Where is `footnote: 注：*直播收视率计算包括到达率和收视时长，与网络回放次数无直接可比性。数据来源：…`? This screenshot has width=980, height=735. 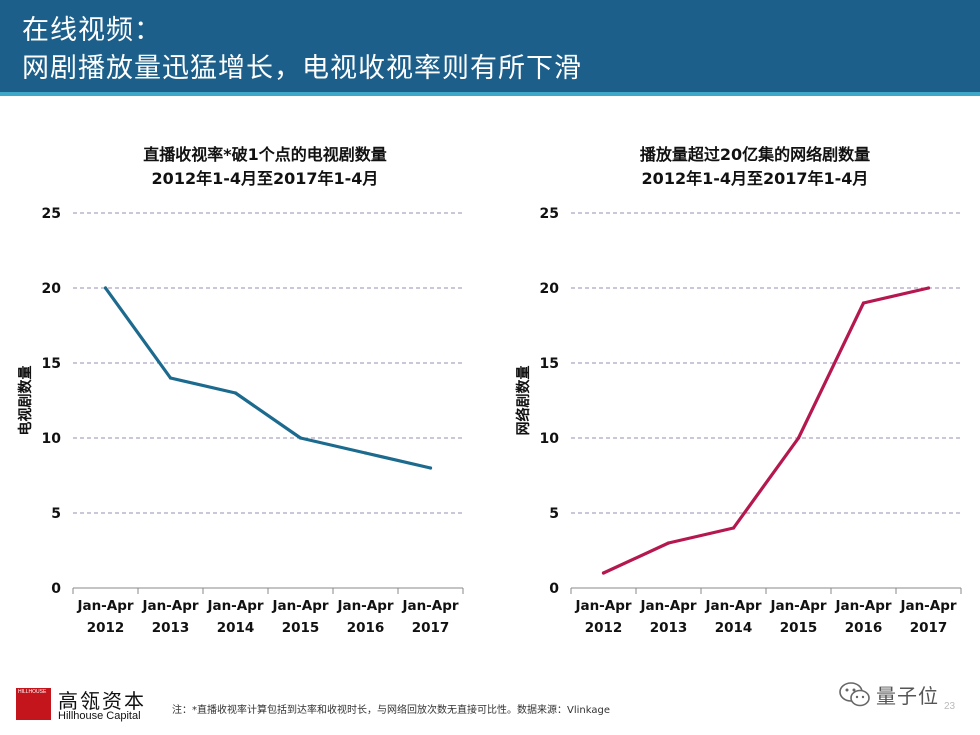 footnote: 注：*直播收视率计算包括到达率和收视时长，与网络回放次数无直接可比性。数据来源：… is located at coordinates (391, 710).